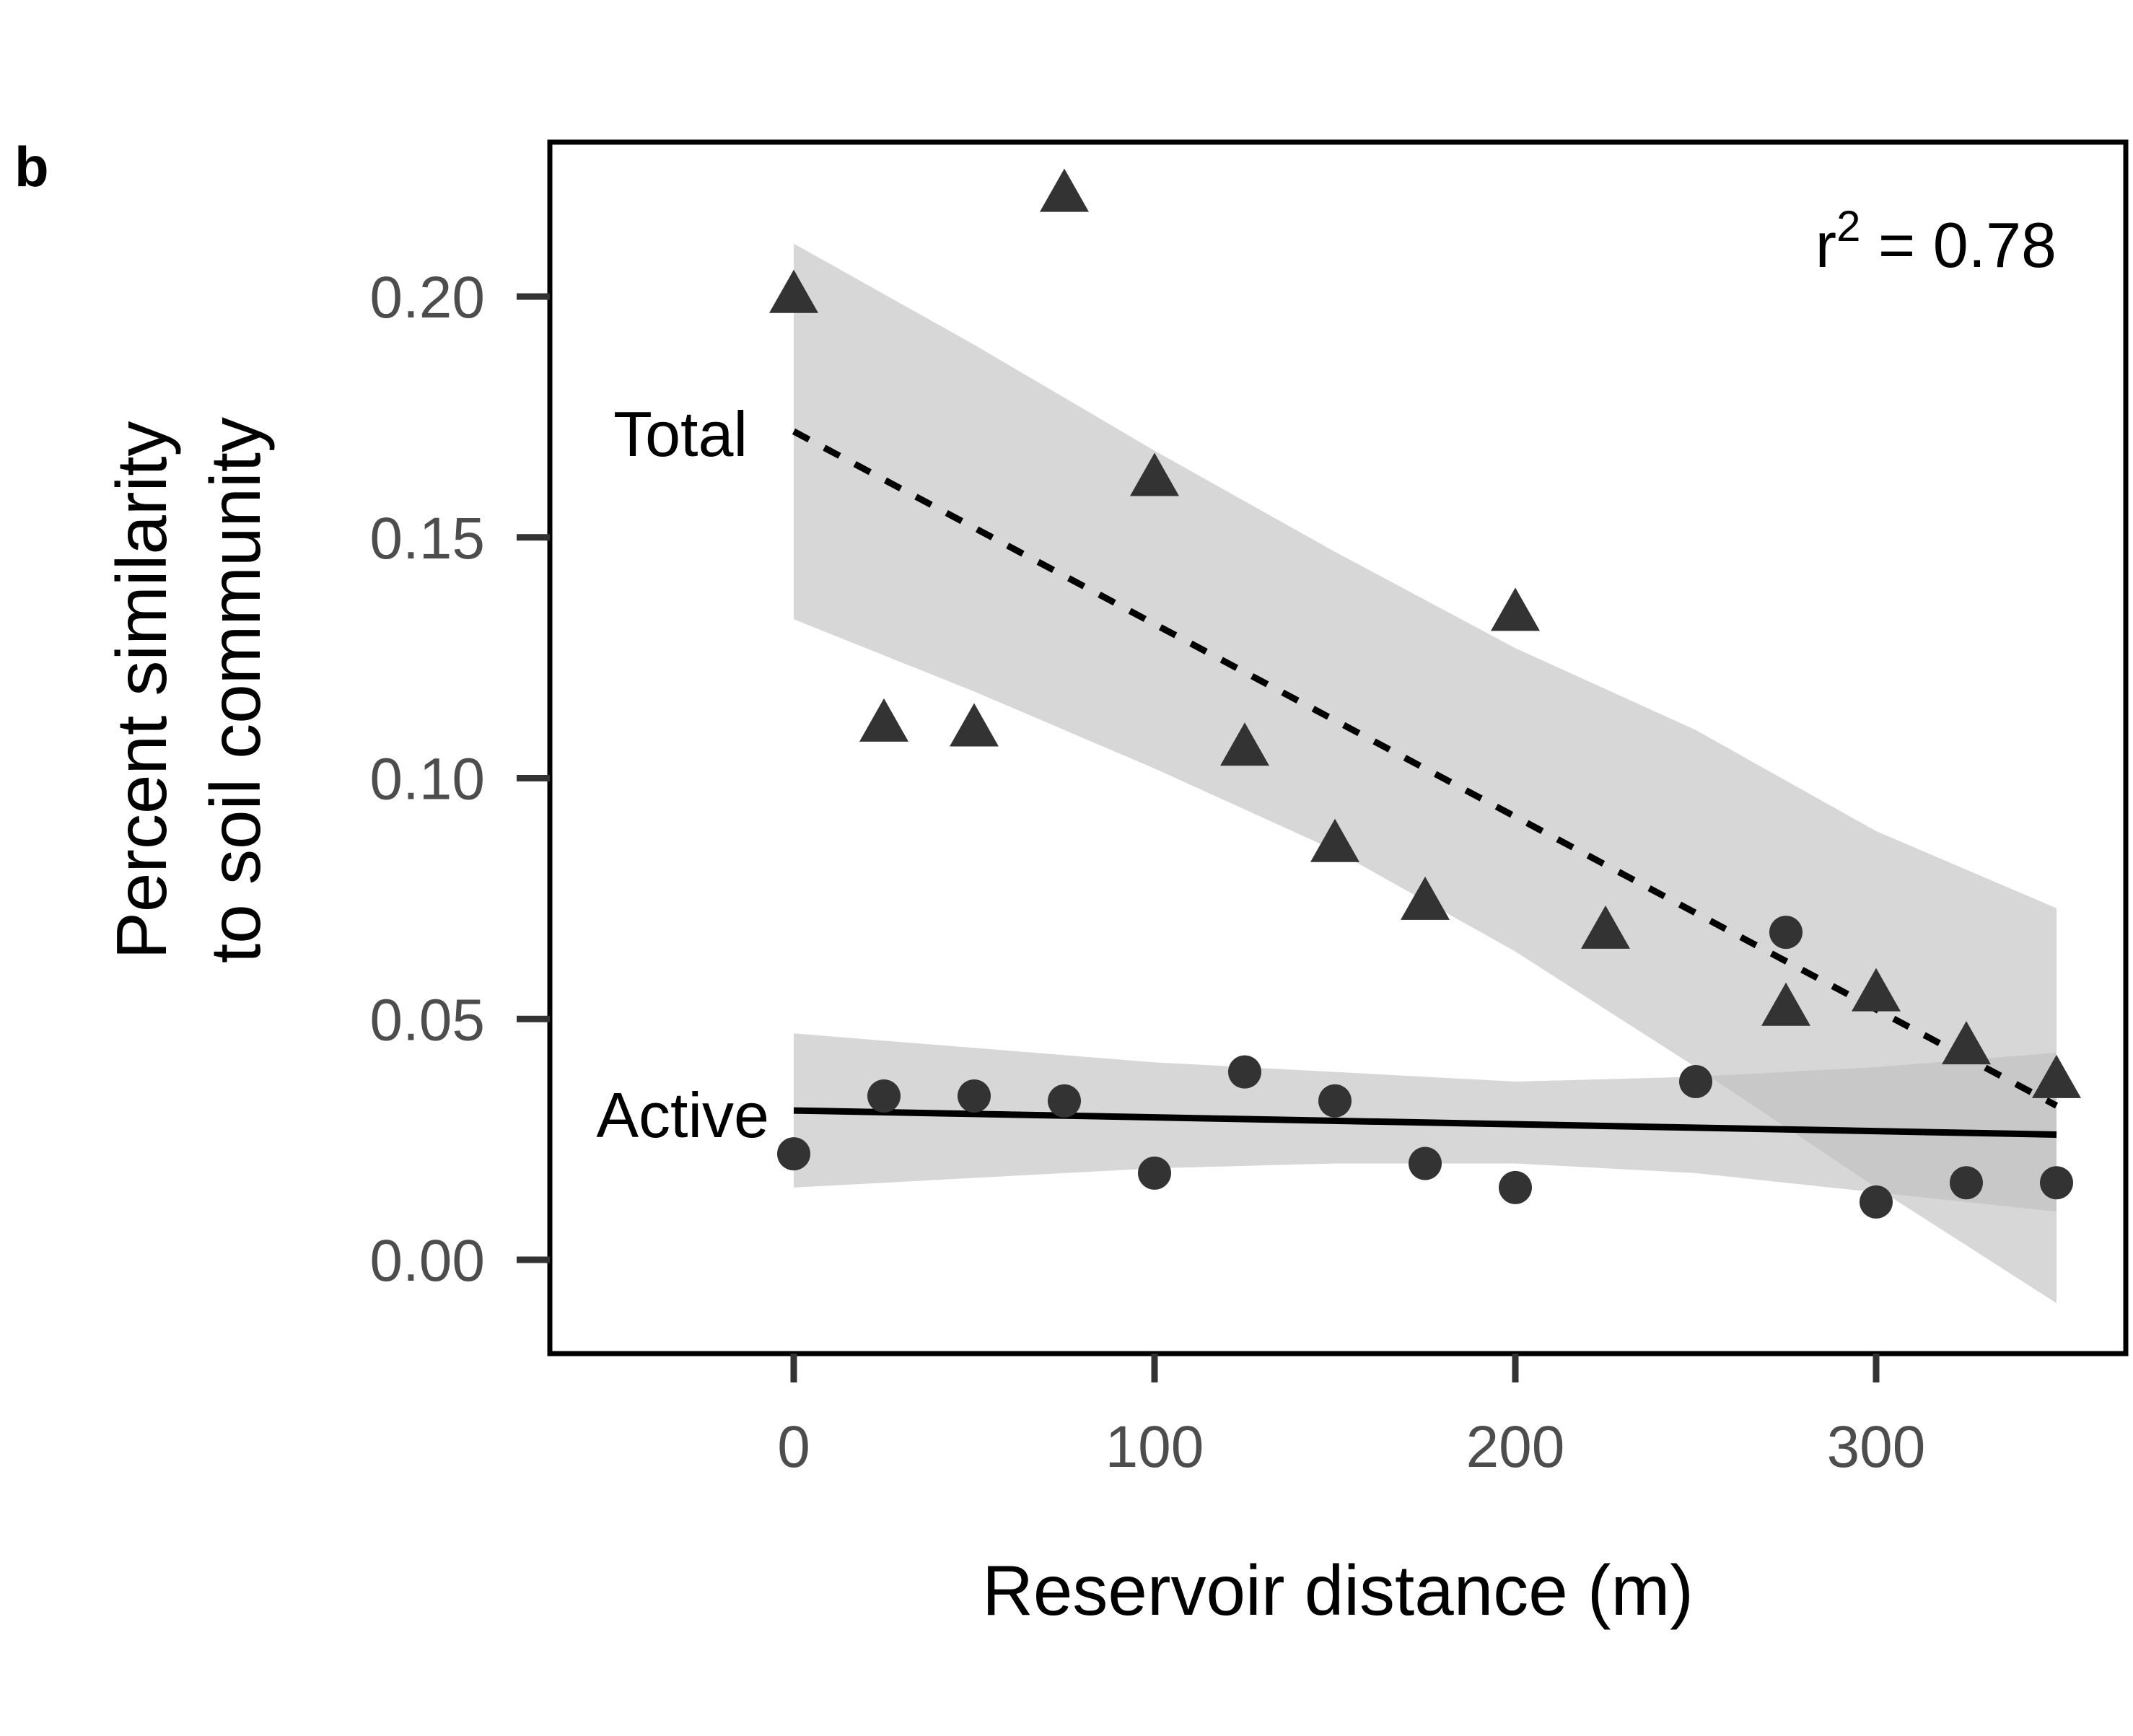 The width and height of the screenshot is (2133, 1736). Describe the element at coordinates (1516, 1447) in the screenshot. I see `x-tick-label-2: 200` at that location.